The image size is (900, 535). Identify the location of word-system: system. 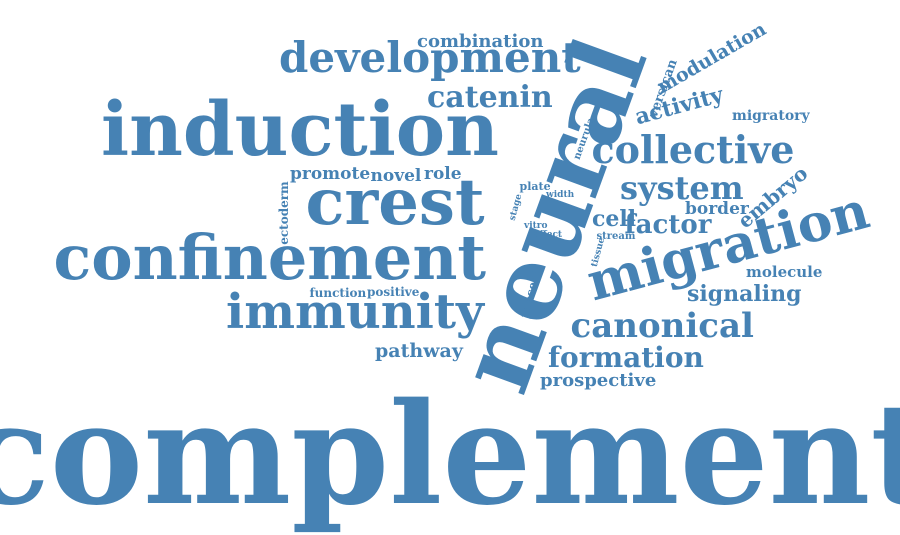
(682, 188).